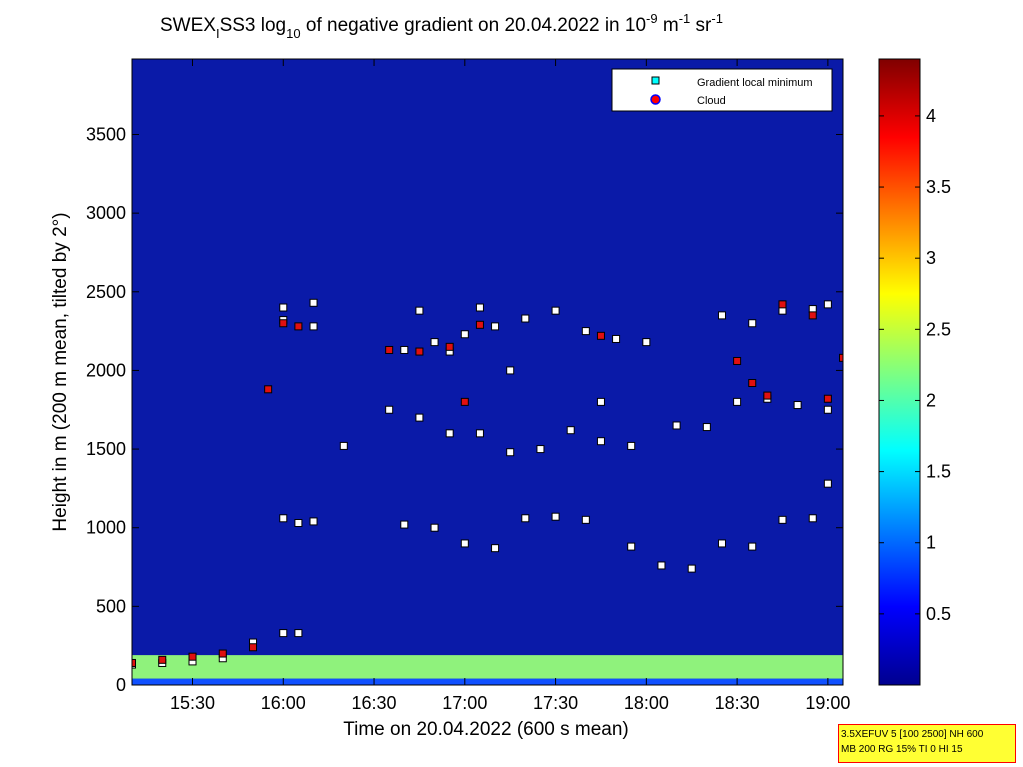  I want to click on legend-label-gradient: Gradient local minimum, so click(755, 83).